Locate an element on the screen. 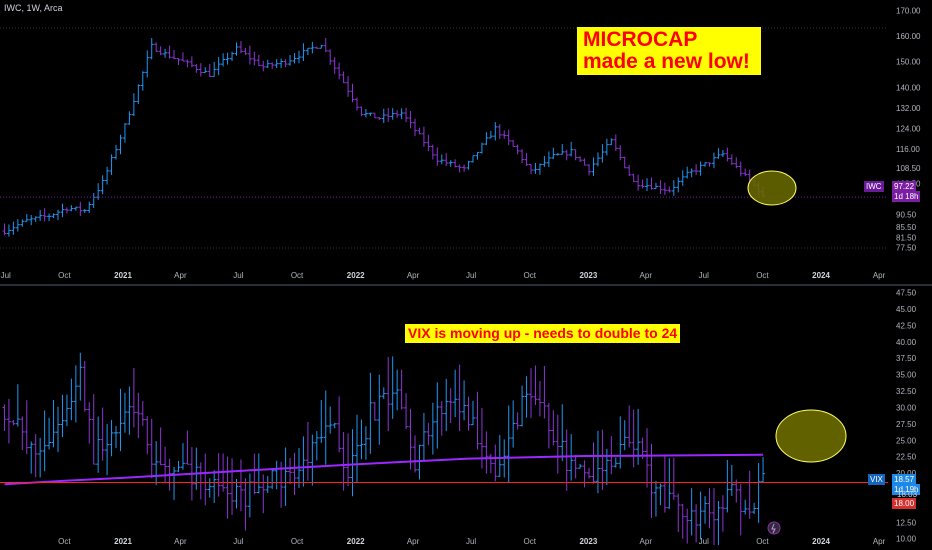 Image resolution: width=932 pixels, height=550 pixels. vix-ytick-3: 40.00 is located at coordinates (906, 342).